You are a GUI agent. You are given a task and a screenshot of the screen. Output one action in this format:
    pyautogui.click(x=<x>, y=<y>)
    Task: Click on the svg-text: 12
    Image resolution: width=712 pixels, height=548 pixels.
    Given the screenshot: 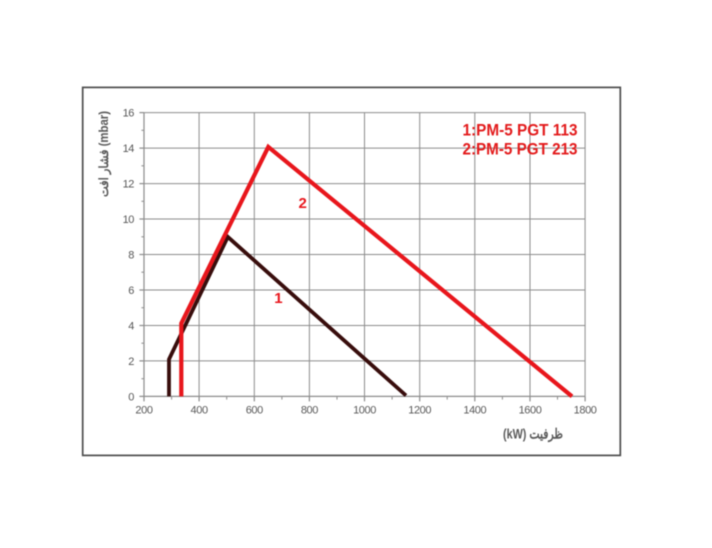 What is the action you would take?
    pyautogui.click(x=129, y=185)
    